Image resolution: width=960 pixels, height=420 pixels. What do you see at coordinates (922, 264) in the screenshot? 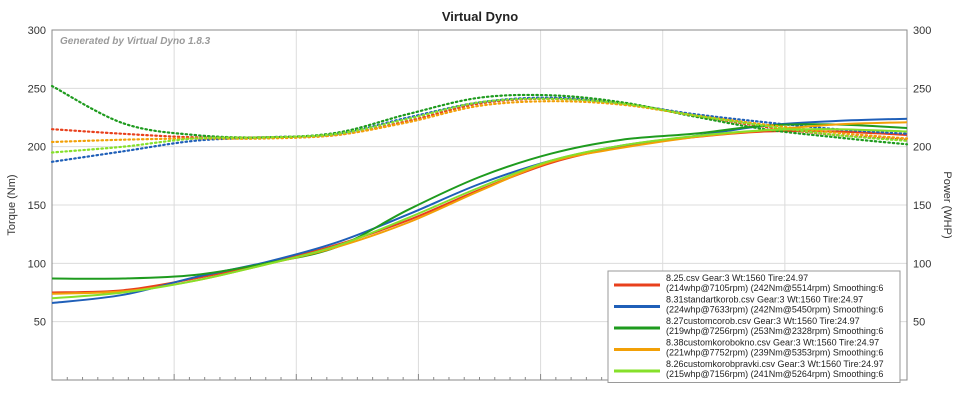
I see `y2-tick-label: 100` at bounding box center [922, 264].